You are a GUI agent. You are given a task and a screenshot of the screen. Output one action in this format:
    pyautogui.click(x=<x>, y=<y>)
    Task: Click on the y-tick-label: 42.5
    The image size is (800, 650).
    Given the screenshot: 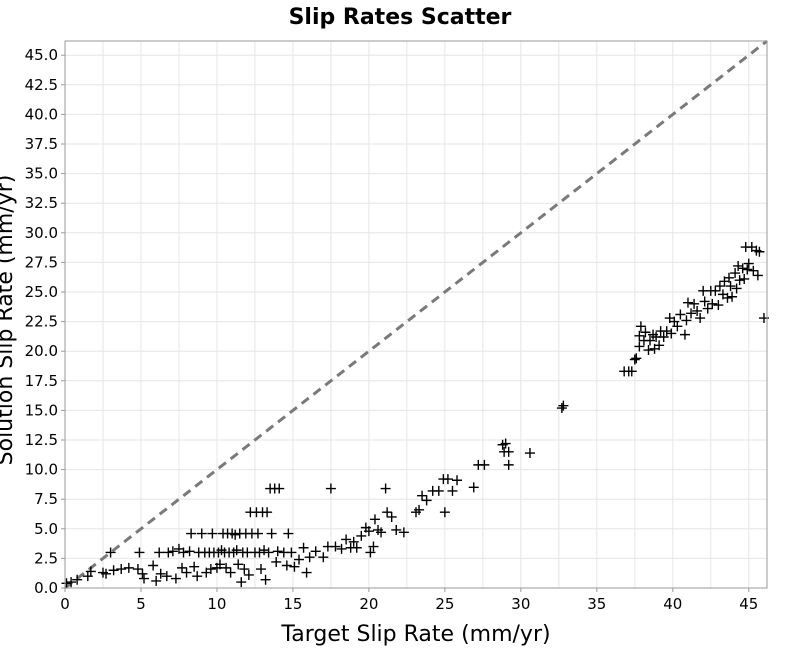 What is the action you would take?
    pyautogui.click(x=41, y=85)
    